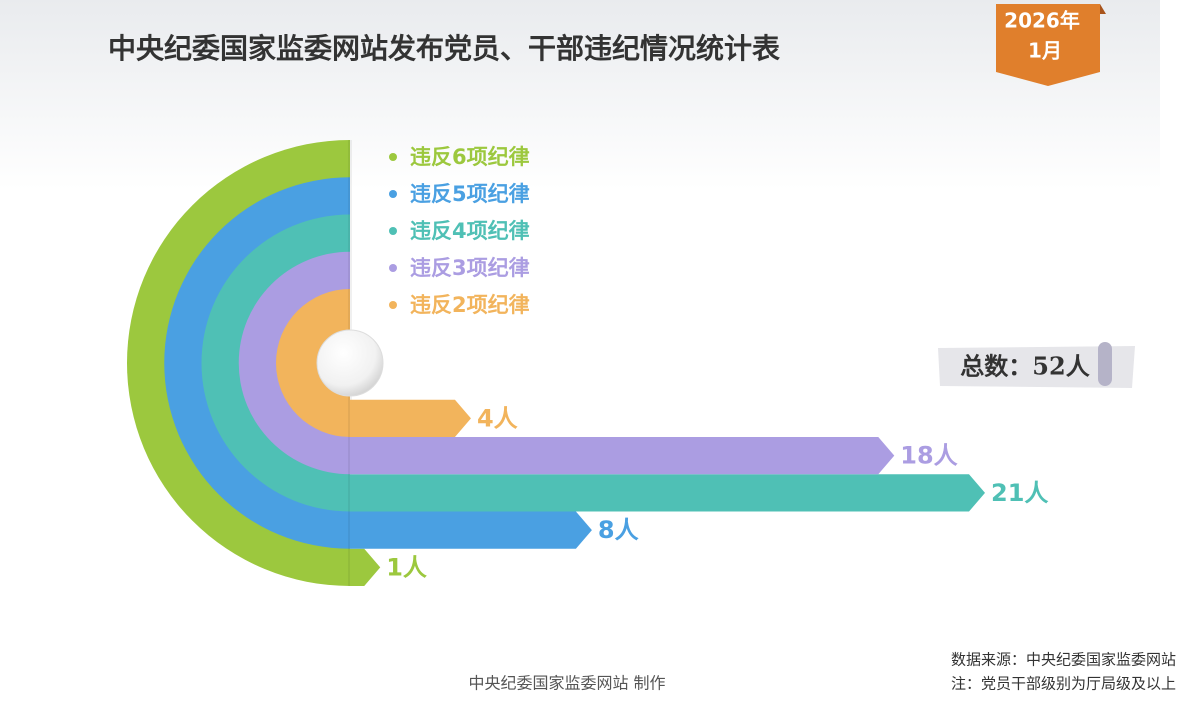  I want to click on badge-year: 2026年, so click(1042, 21).